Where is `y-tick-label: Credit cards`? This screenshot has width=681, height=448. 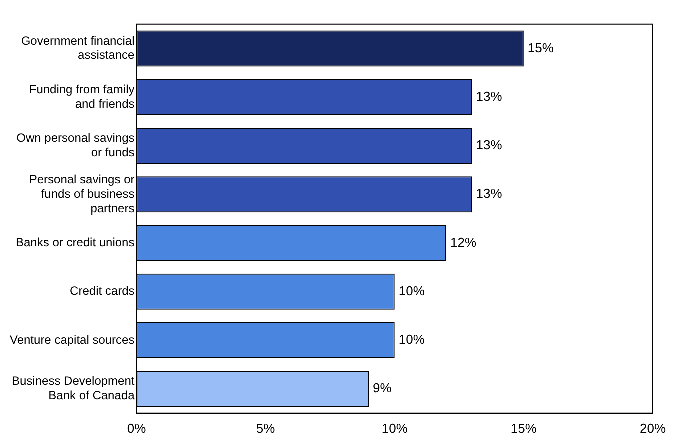 y-tick-label: Credit cards is located at coordinates (102, 291).